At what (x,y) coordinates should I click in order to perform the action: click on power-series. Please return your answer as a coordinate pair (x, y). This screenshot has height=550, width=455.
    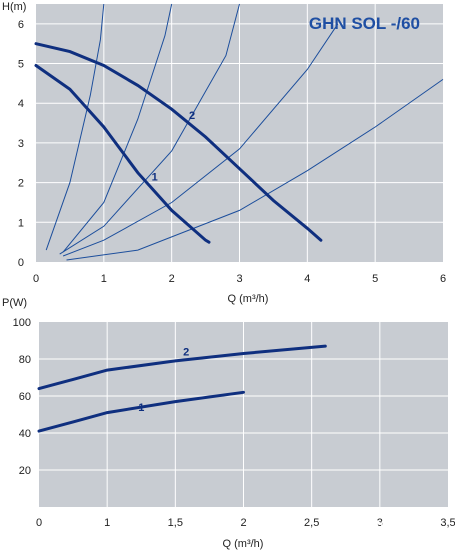
    Looking at the image, I should click on (182, 388).